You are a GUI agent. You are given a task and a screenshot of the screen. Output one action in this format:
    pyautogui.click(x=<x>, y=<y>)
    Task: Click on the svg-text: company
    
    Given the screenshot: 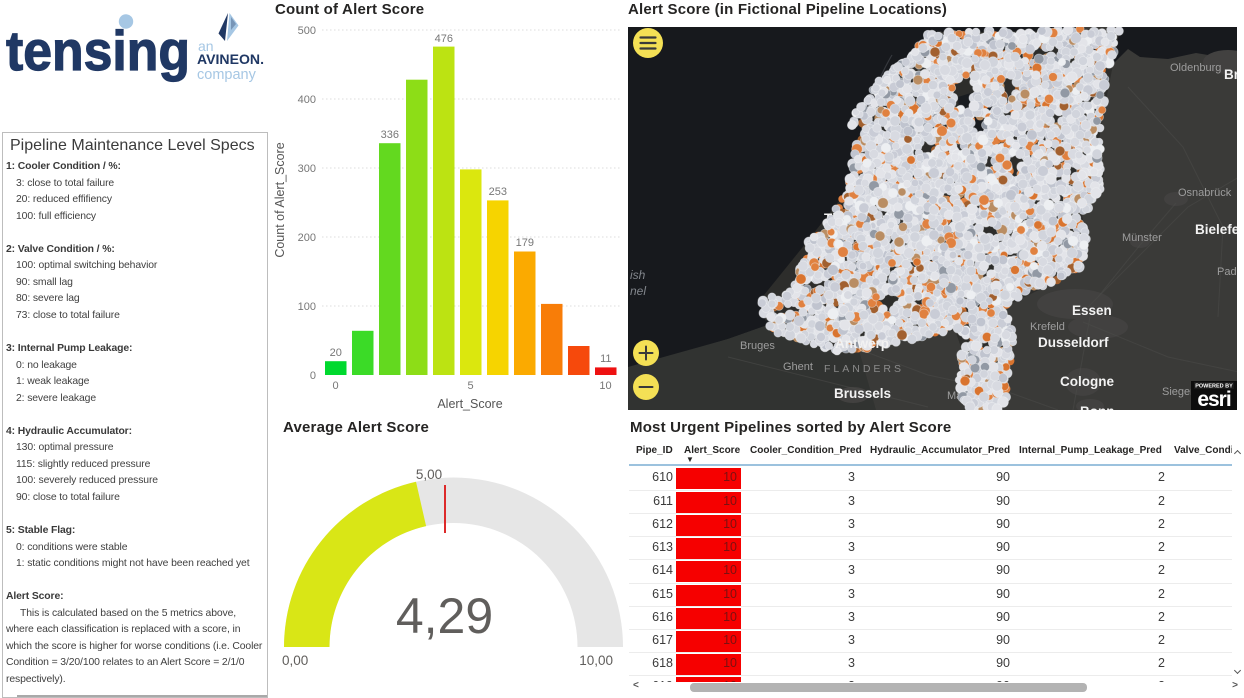 What is the action you would take?
    pyautogui.click(x=227, y=75)
    